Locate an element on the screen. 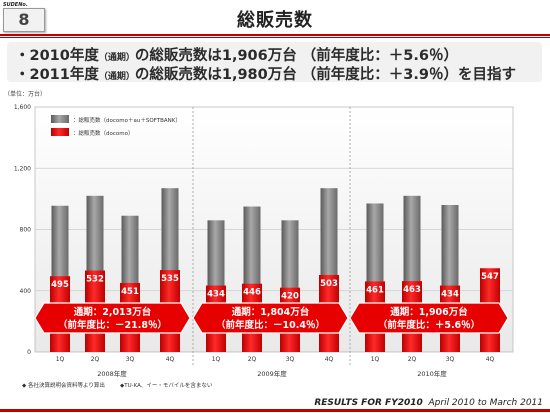 The image size is (550, 413). data-label-docomo: 420 is located at coordinates (290, 297).